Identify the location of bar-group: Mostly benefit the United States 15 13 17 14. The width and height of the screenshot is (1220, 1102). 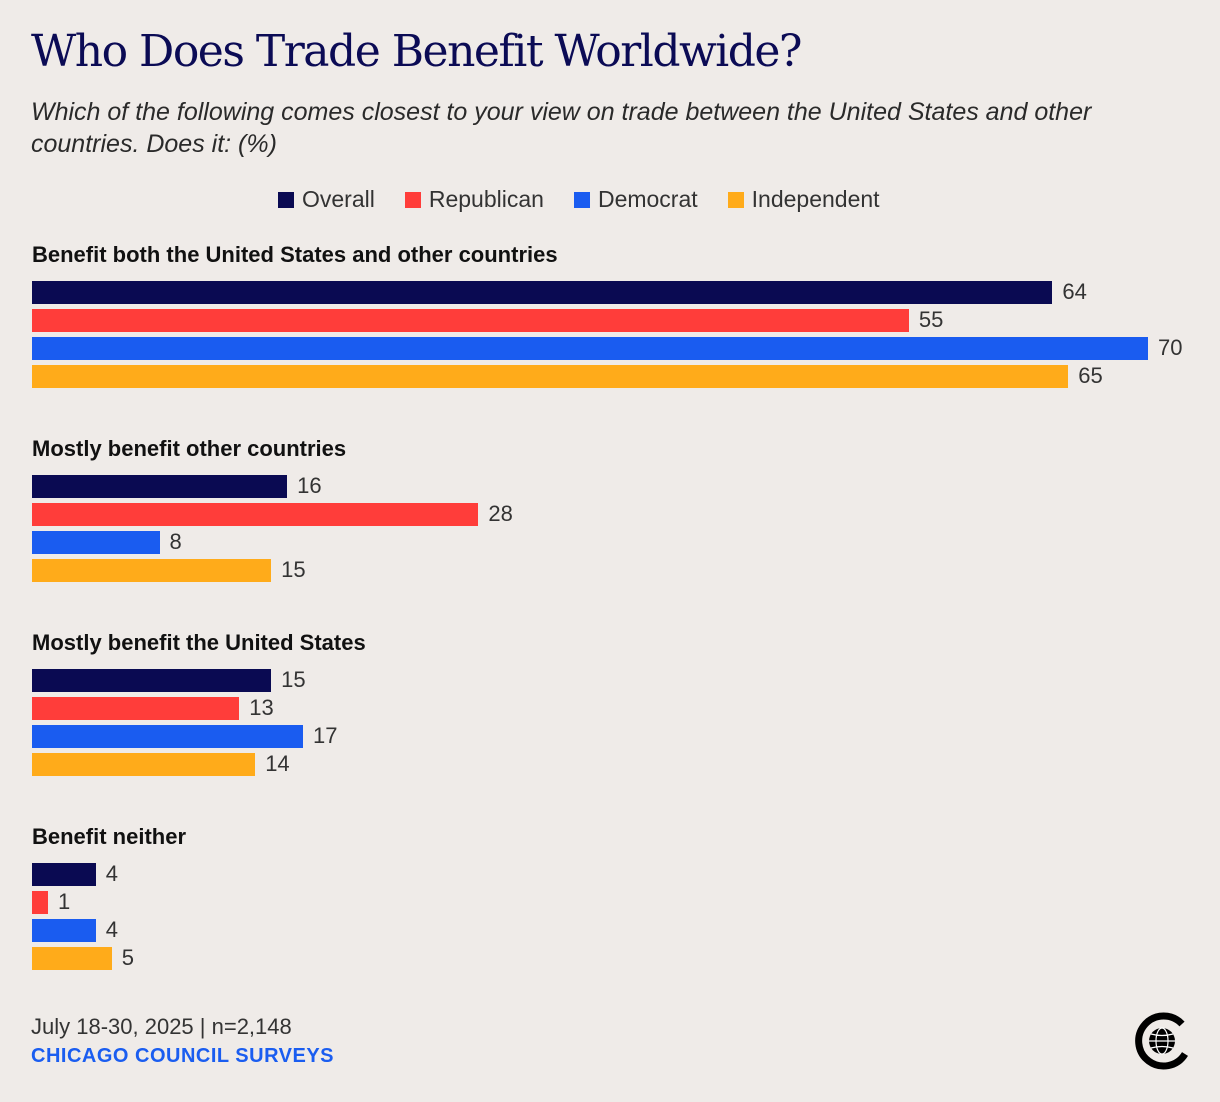
(199, 704).